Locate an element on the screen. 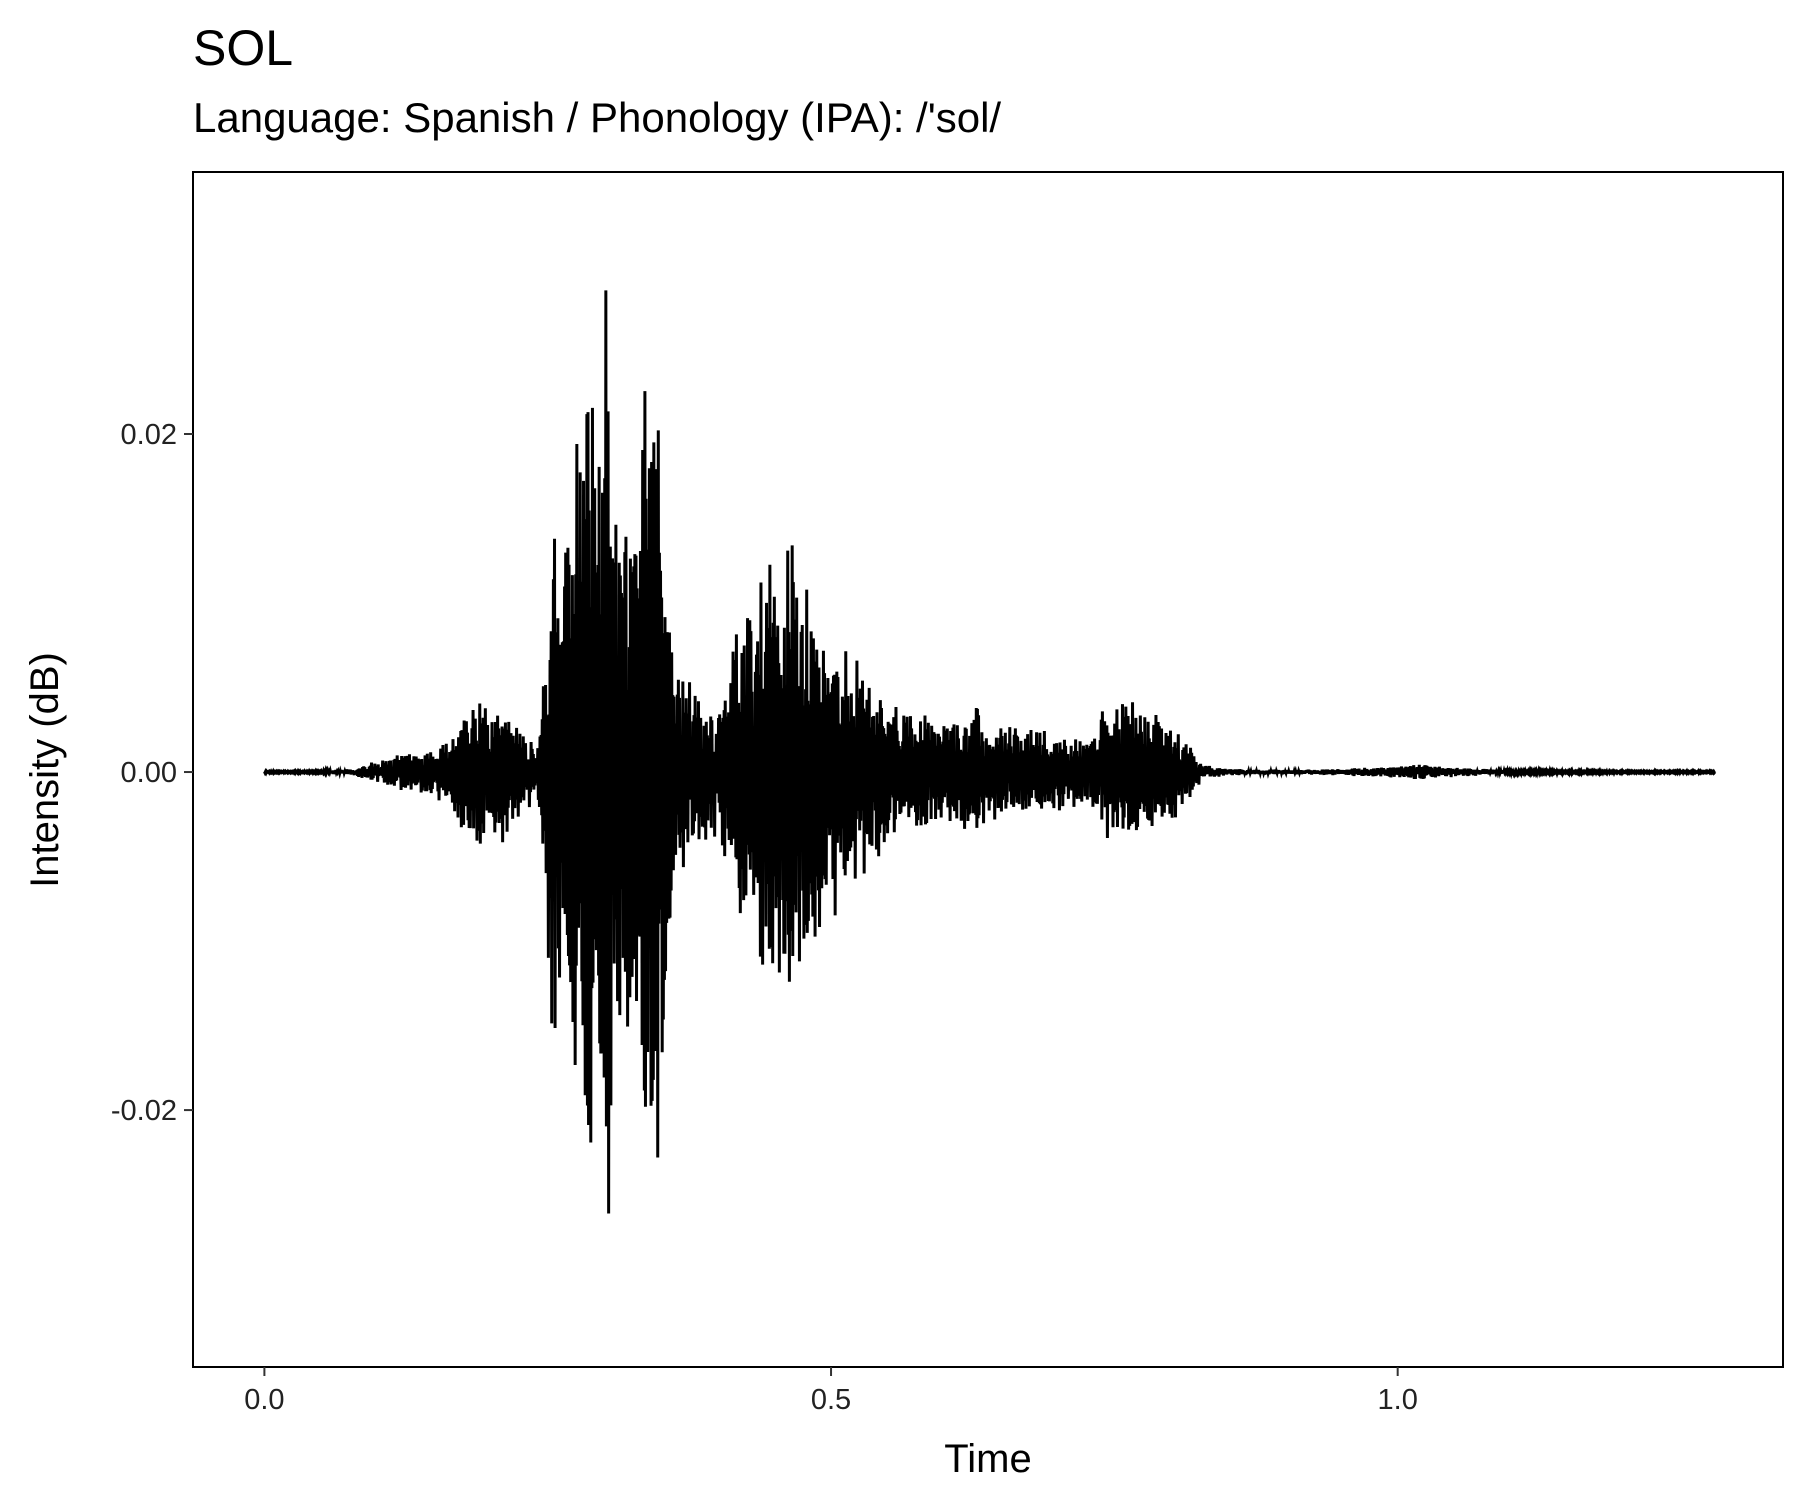 Image resolution: width=1800 pixels, height=1500 pixels. x-tick-label: 0.5 is located at coordinates (831, 1400).